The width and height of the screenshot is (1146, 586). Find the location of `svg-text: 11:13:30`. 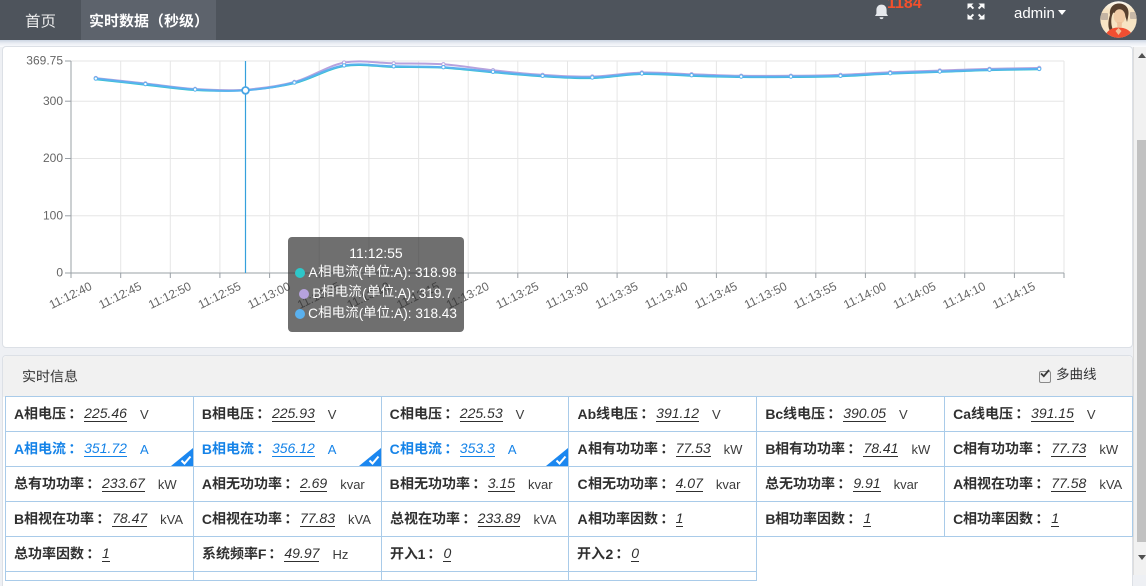

svg-text: 11:13:30 is located at coordinates (567, 295).